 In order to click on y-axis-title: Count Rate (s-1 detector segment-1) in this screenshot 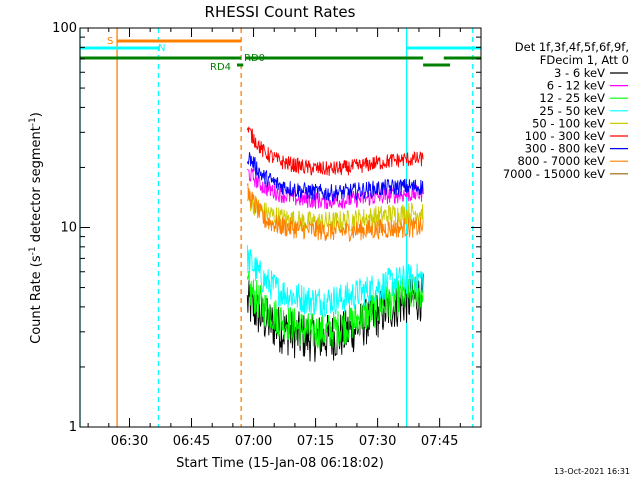, I will do `click(36, 228)`.